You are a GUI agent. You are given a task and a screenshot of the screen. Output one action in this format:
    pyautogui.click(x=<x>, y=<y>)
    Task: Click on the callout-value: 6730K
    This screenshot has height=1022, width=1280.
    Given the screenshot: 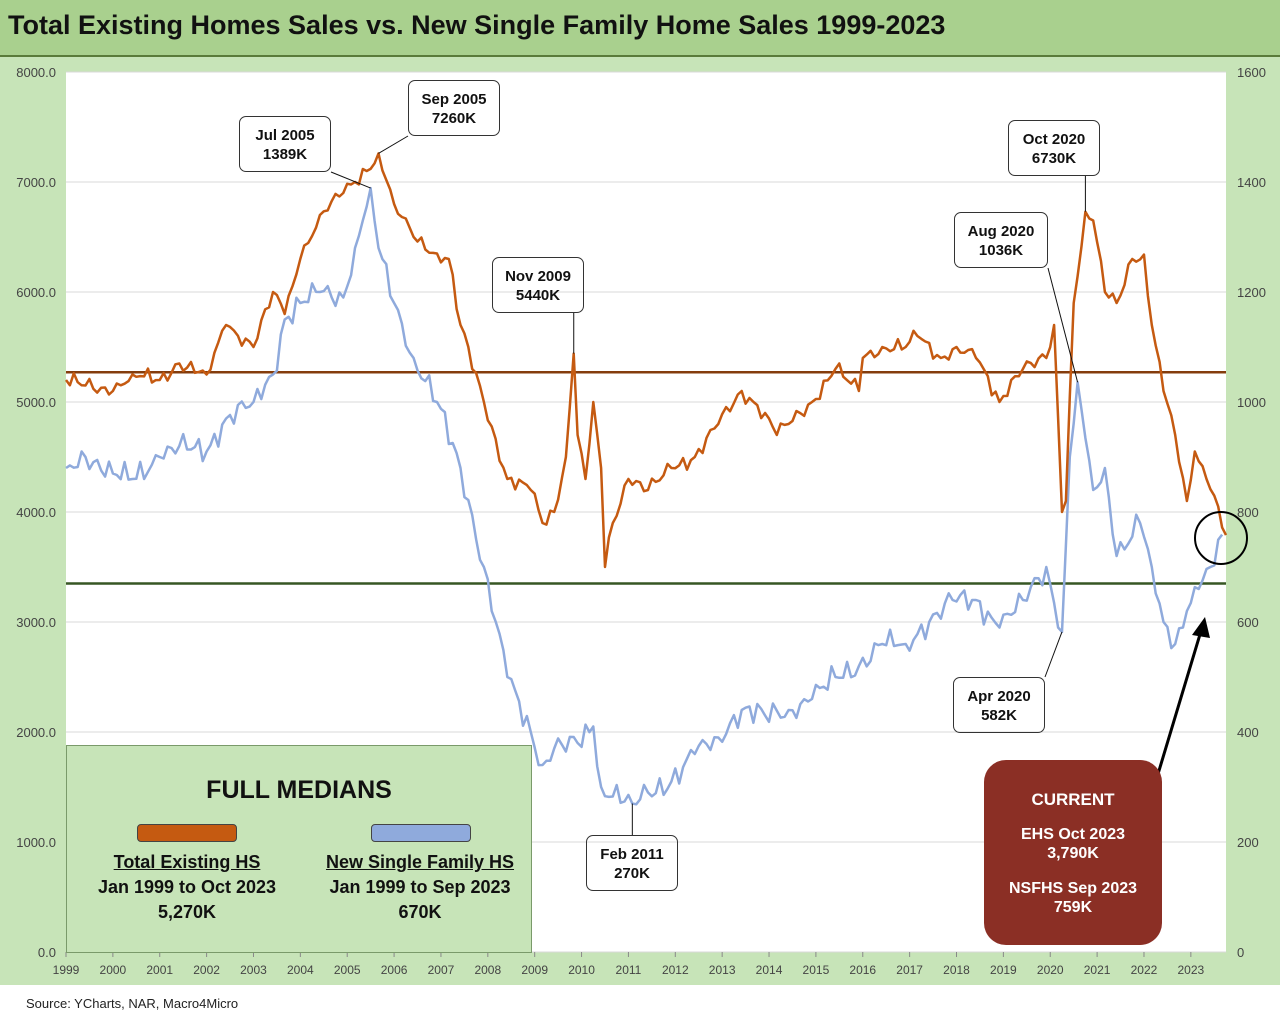 What is the action you would take?
    pyautogui.click(x=1054, y=158)
    